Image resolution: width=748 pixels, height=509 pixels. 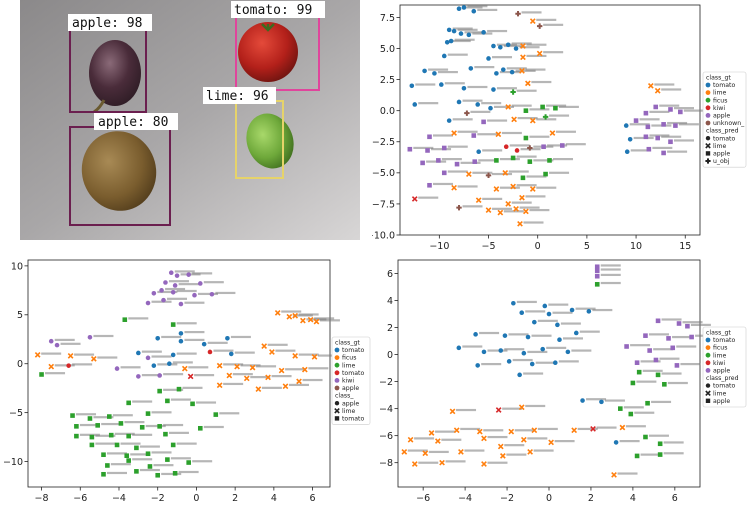 What do you see at coordinates (719, 108) in the screenshot?
I see `legend-label: kiwi` at bounding box center [719, 108].